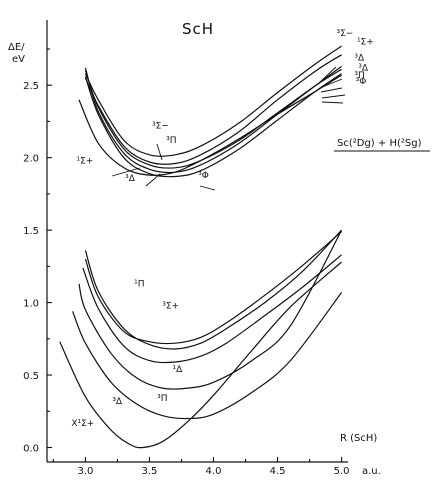 Image resolution: width=440 pixels, height=483 pixels. Describe the element at coordinates (31, 304) in the screenshot. I see `y-tick-label: 1.0` at that location.